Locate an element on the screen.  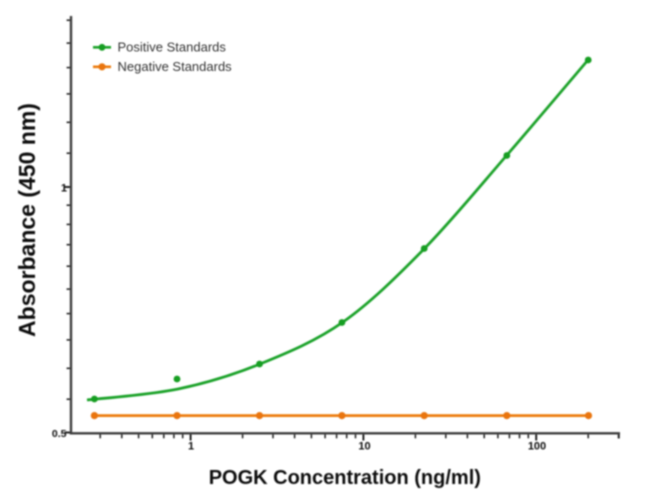
svg-text: POGK Concentration (ng/ml) is located at coordinates (345, 478).